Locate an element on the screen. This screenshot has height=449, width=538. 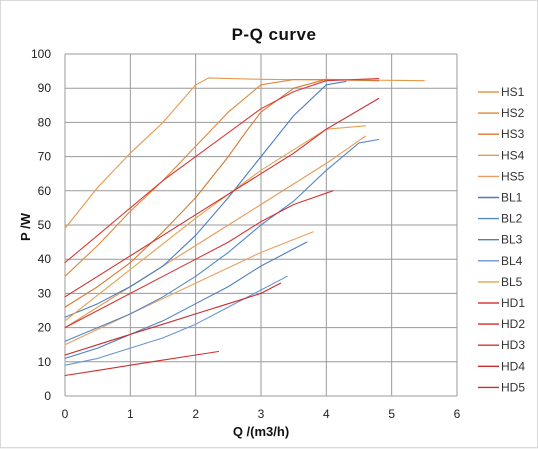
legend-label-bl2: BL2 is located at coordinates (512, 219).